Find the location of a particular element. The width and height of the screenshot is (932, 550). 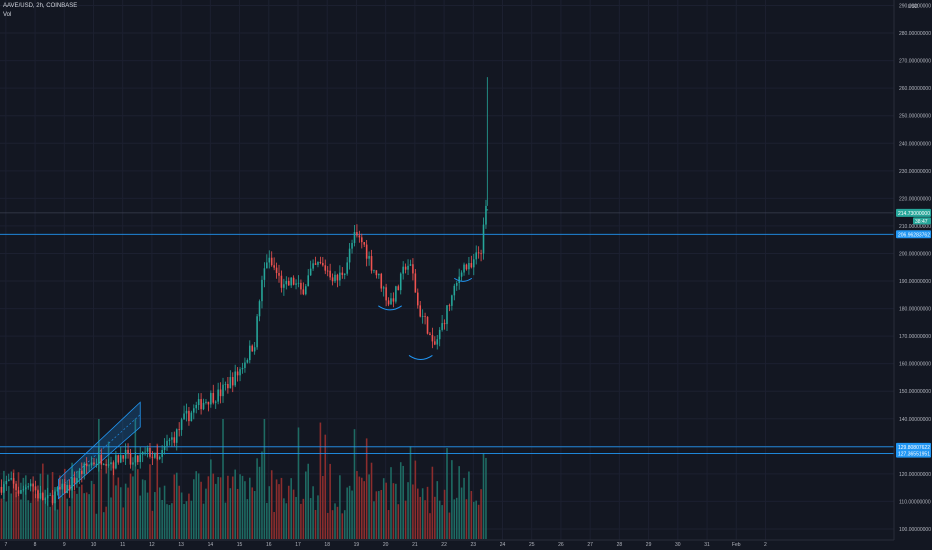

spike-candle-body is located at coordinates (487, 210).